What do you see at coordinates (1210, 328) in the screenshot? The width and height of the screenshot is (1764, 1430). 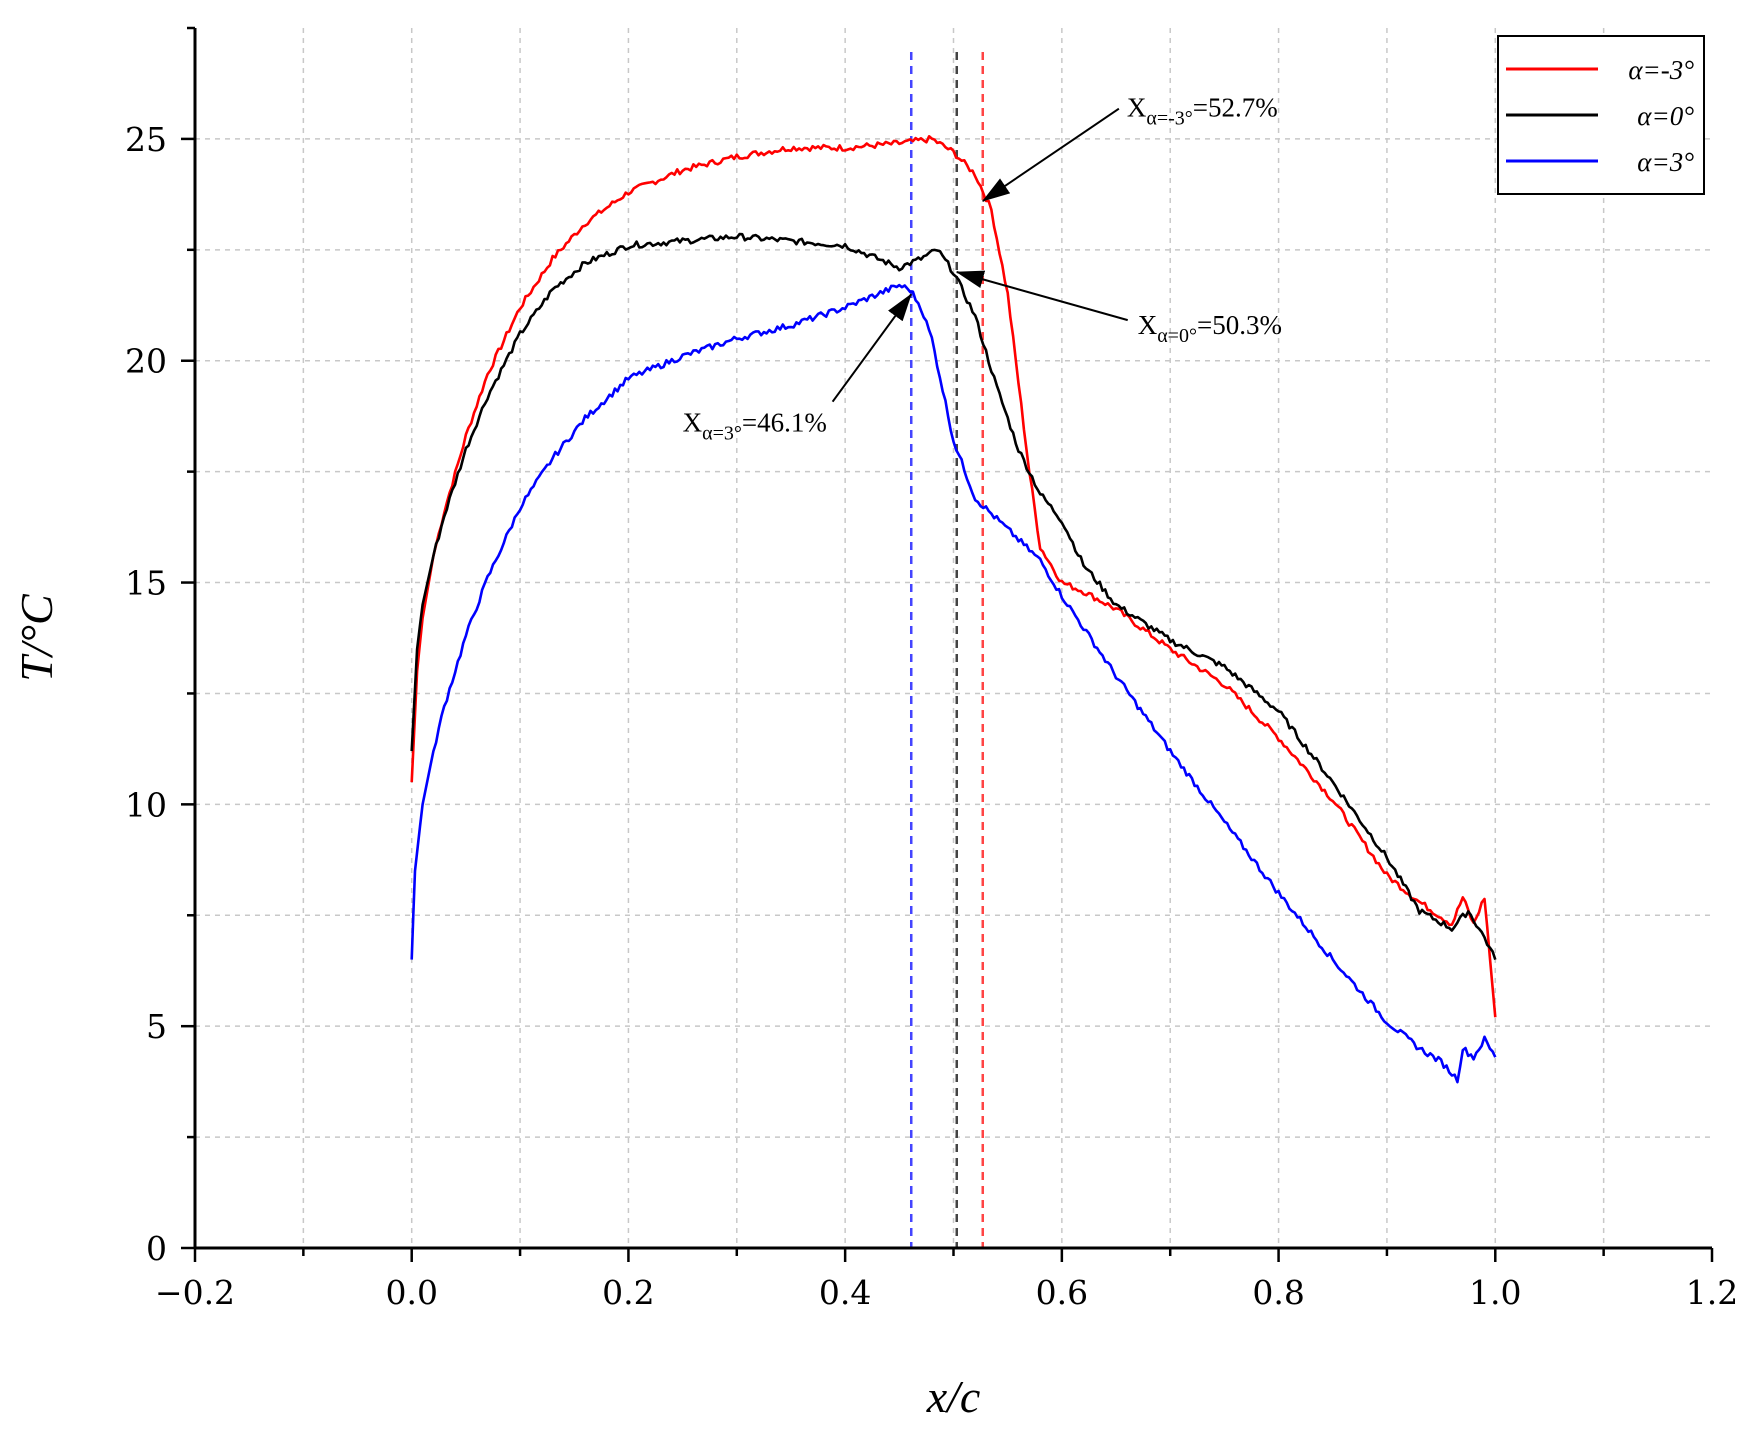 I see `annotation-label-1: Xα=0°=50.3%` at bounding box center [1210, 328].